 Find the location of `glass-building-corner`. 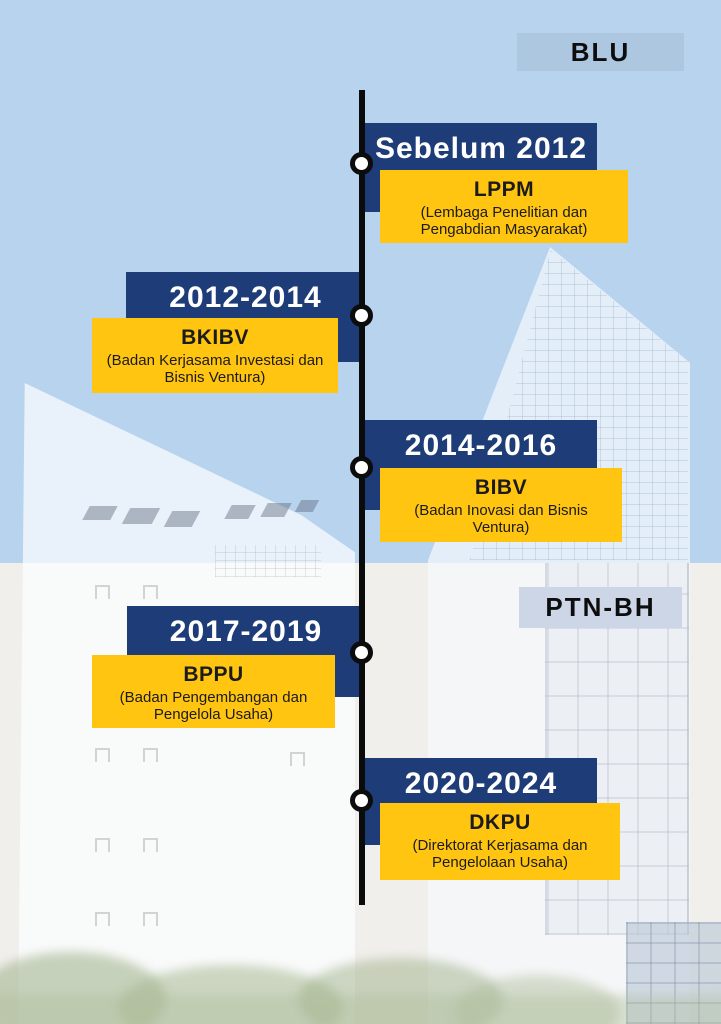

glass-building-corner is located at coordinates (673, 973).